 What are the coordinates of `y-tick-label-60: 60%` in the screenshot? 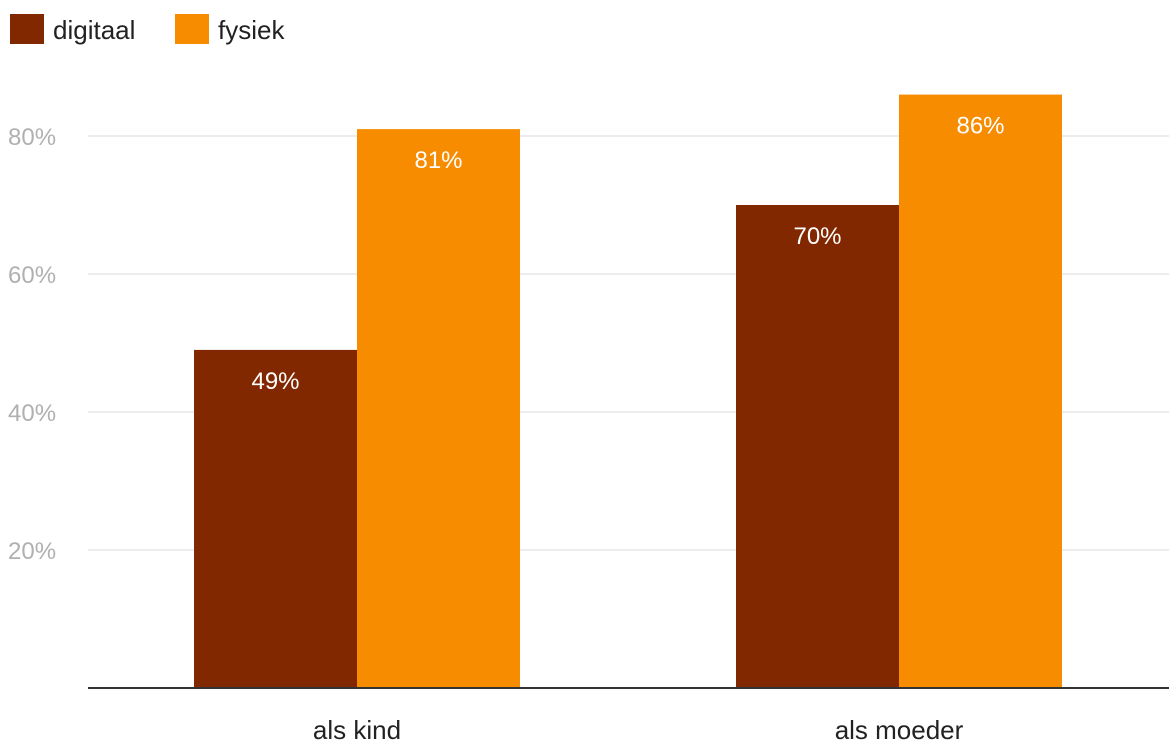 It's located at (32, 275).